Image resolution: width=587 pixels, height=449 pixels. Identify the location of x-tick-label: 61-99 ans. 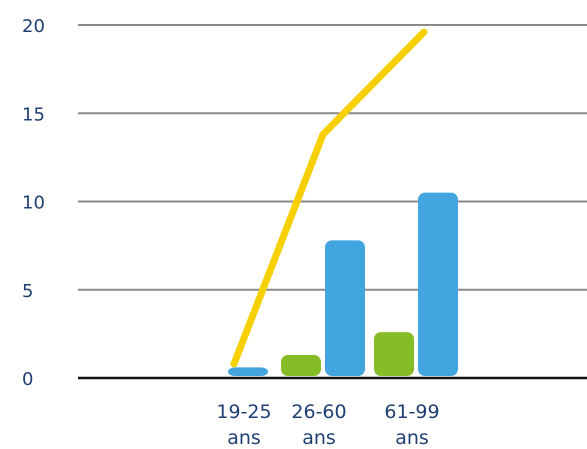
(411, 425).